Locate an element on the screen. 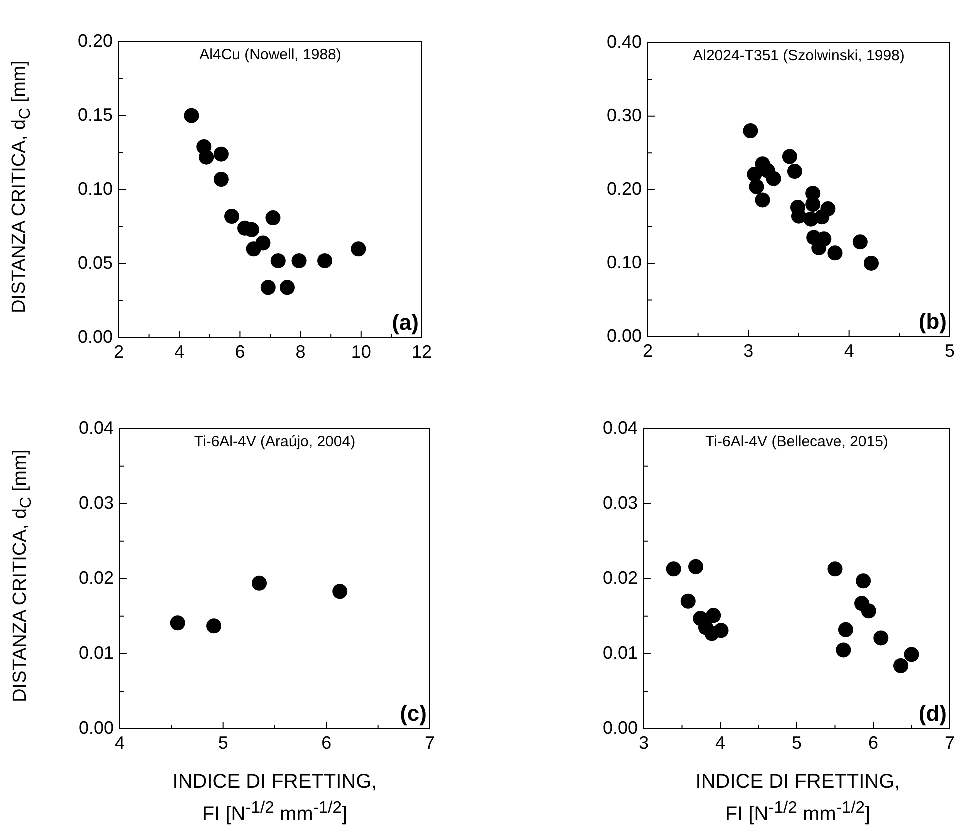 The width and height of the screenshot is (960, 837). y-tick-label: 0.30 is located at coordinates (624, 115).